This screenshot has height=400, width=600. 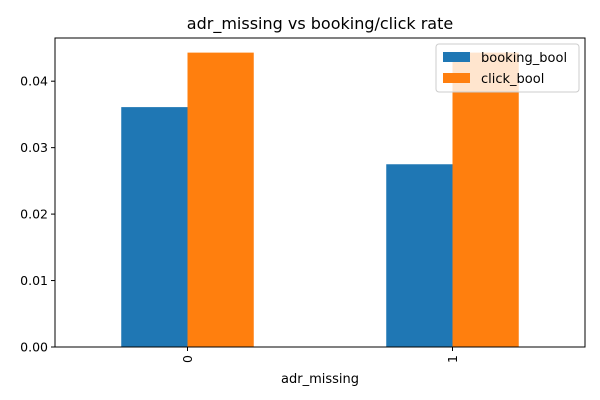 What do you see at coordinates (456, 78) in the screenshot?
I see `legend-swatch-click_bool` at bounding box center [456, 78].